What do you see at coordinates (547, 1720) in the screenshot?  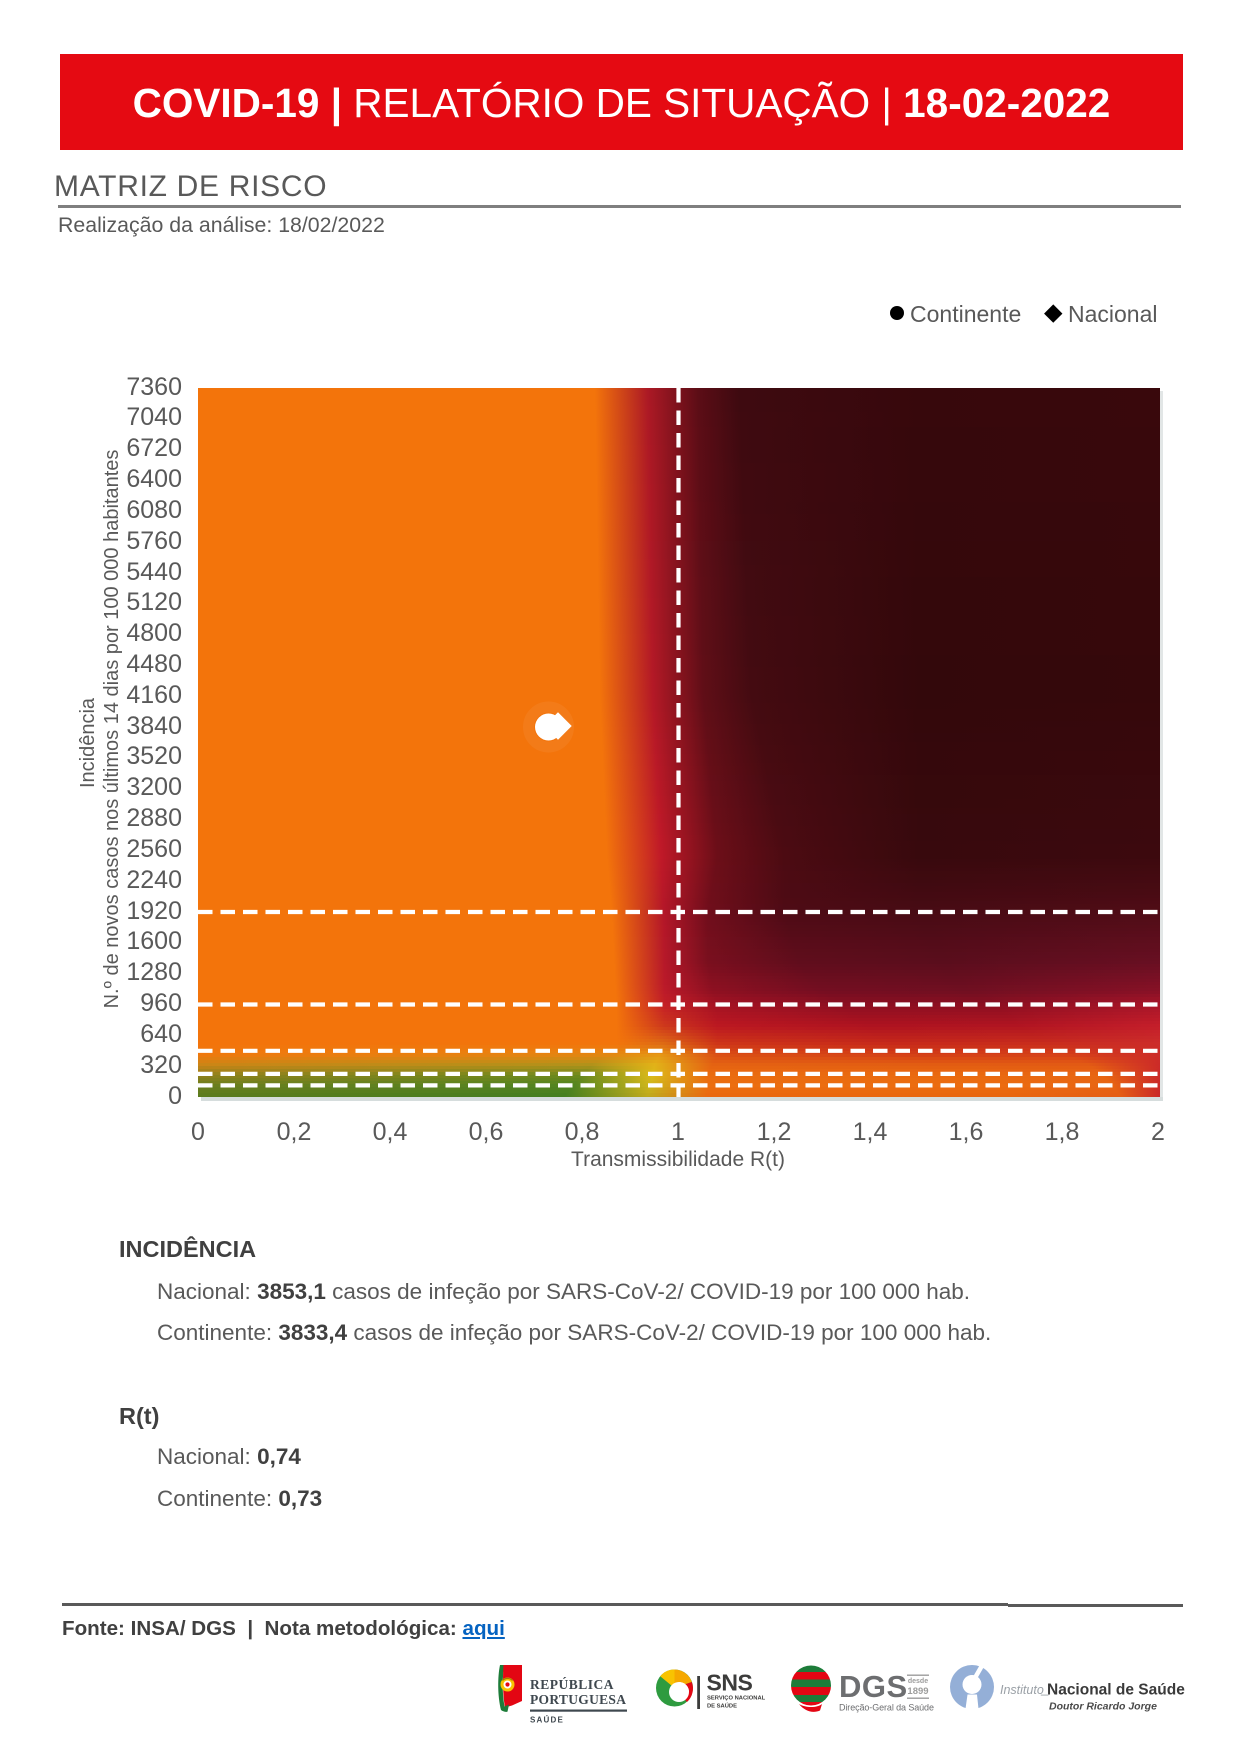 I see `svg-text: SAÚDE` at bounding box center [547, 1720].